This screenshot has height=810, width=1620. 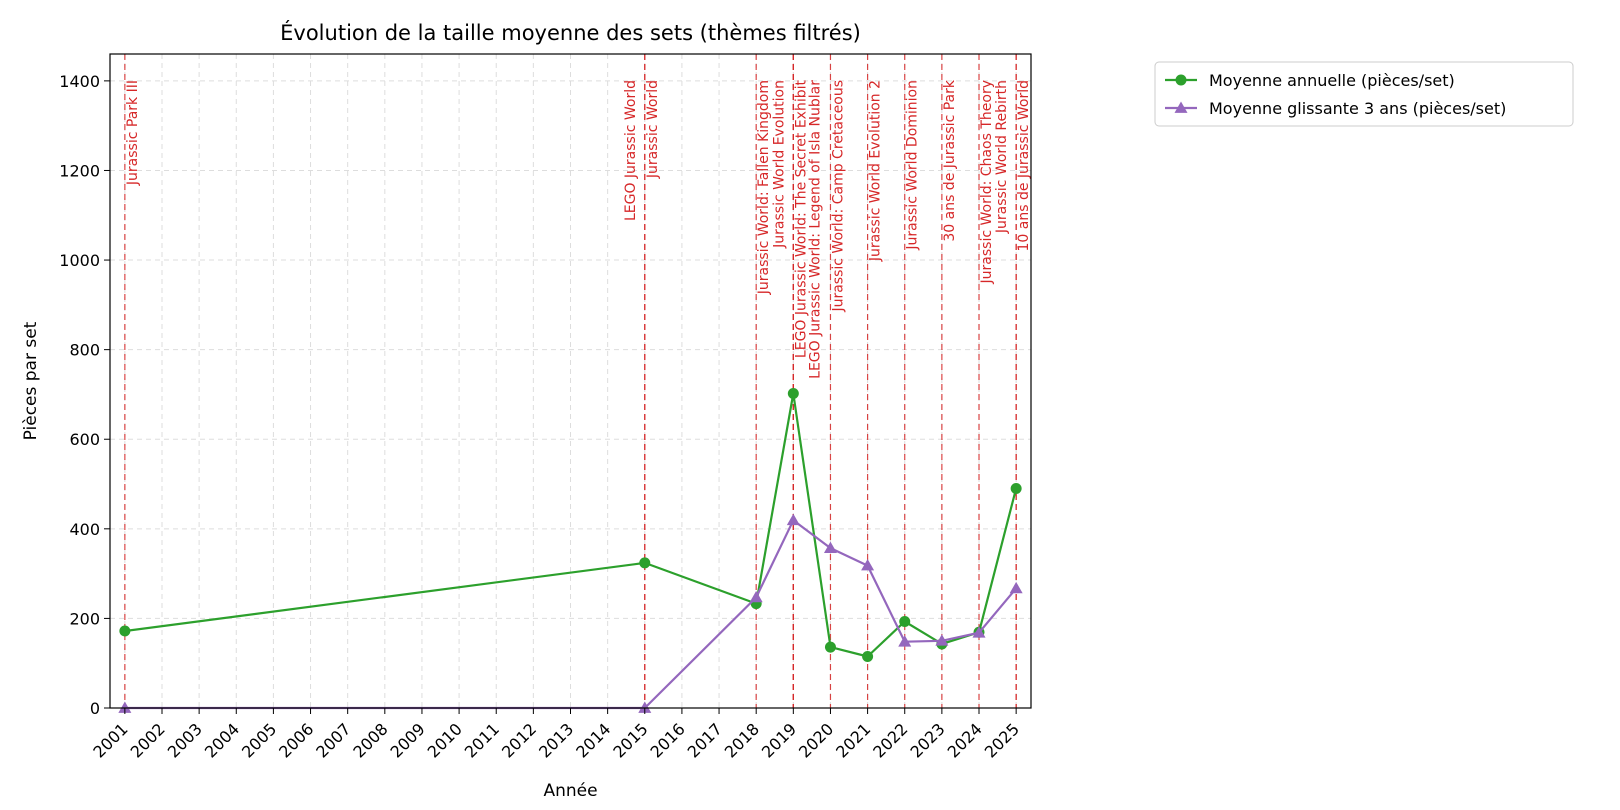 What do you see at coordinates (779, 164) in the screenshot?
I see `event-label: Jurassic World Evolution` at bounding box center [779, 164].